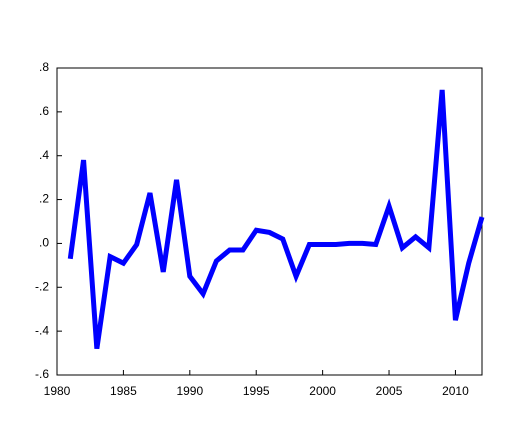 This screenshot has width=527, height=426. Describe the element at coordinates (189, 391) in the screenshot. I see `x-tick-label: 1990` at that location.